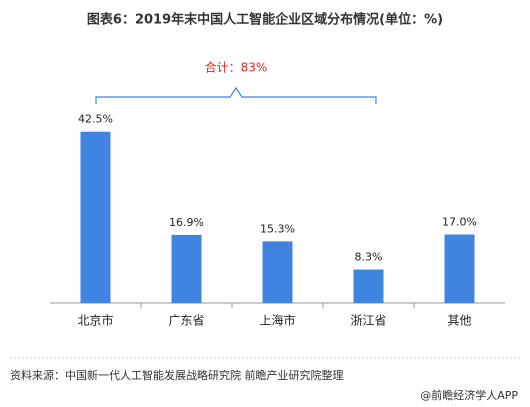 The image size is (530, 407). What do you see at coordinates (277, 320) in the screenshot?
I see `x-tick-label: 上海市` at bounding box center [277, 320].